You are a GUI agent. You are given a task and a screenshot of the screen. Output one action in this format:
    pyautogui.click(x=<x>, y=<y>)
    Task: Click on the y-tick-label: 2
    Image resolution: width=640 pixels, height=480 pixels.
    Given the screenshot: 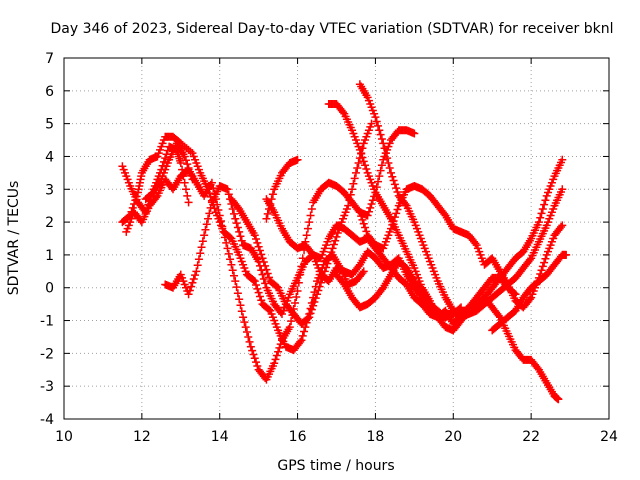 What is the action you would take?
    pyautogui.click(x=49, y=223)
    